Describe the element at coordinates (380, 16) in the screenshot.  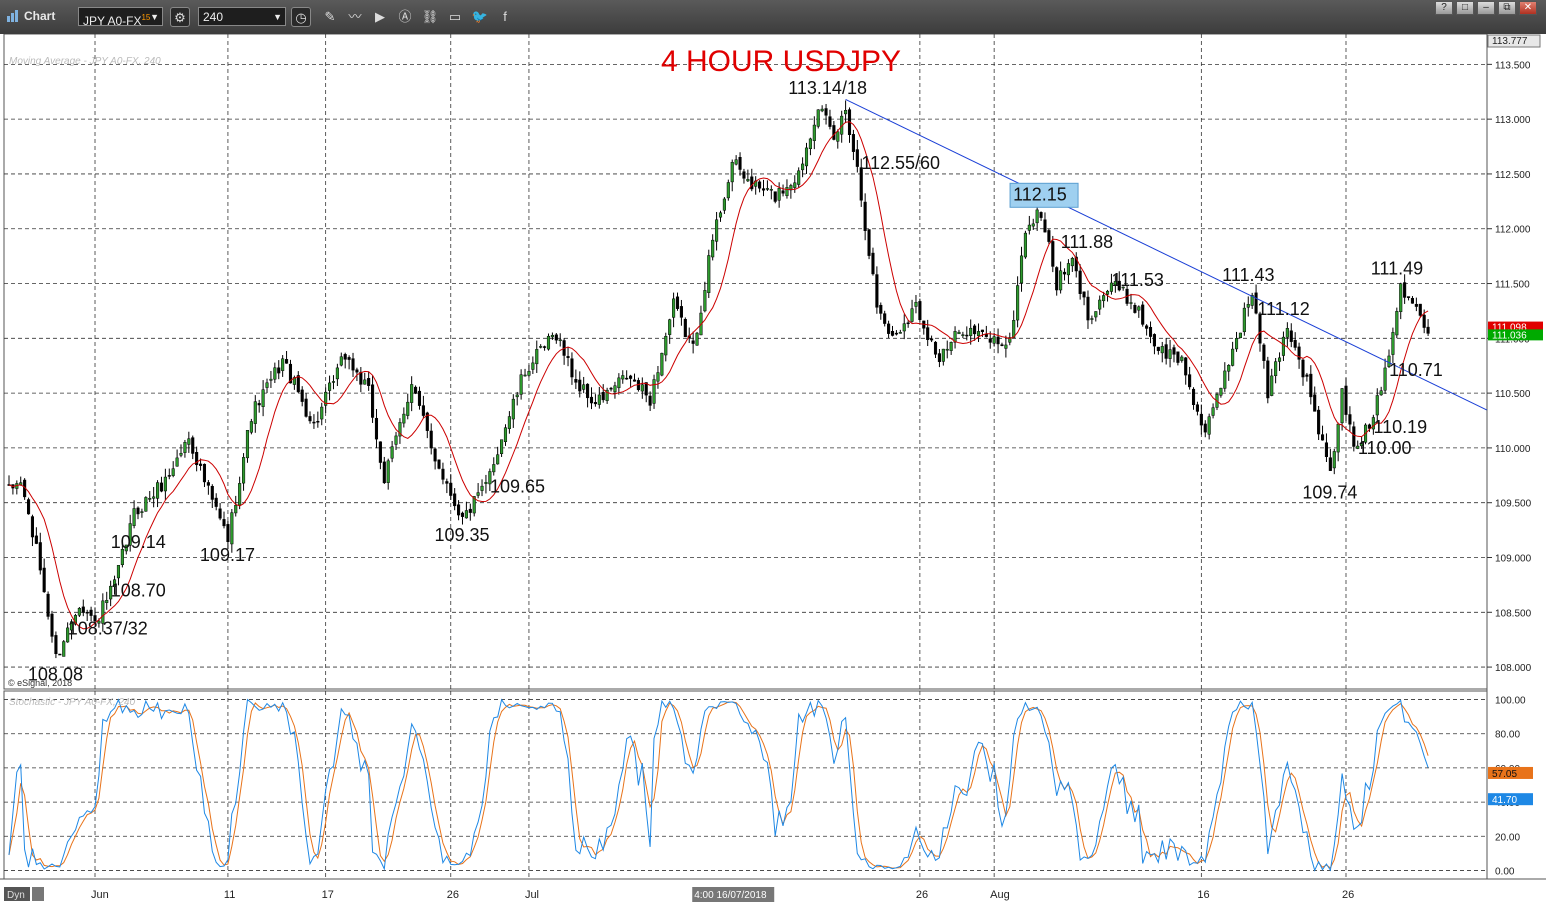
I see `play-icon: ▶` at that location.